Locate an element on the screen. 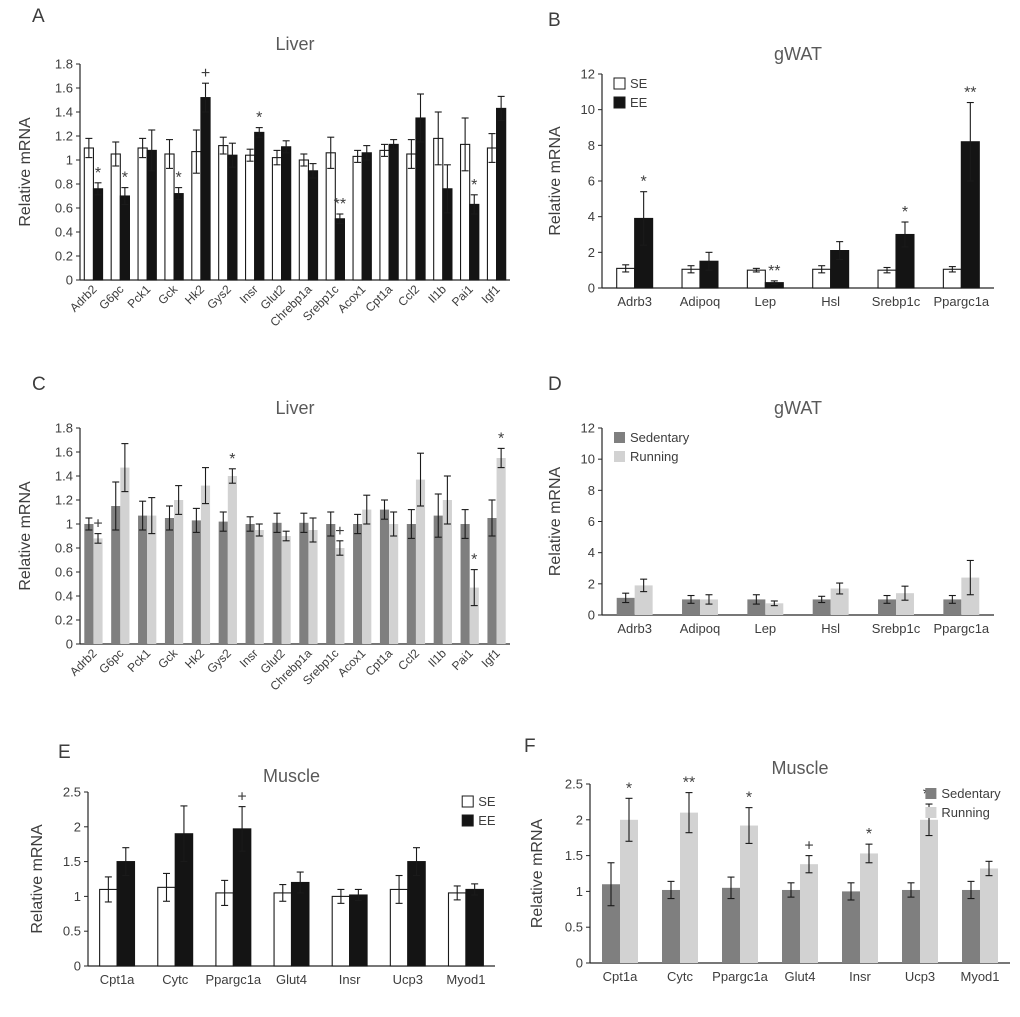  chart-title: gWAT is located at coordinates (798, 408).